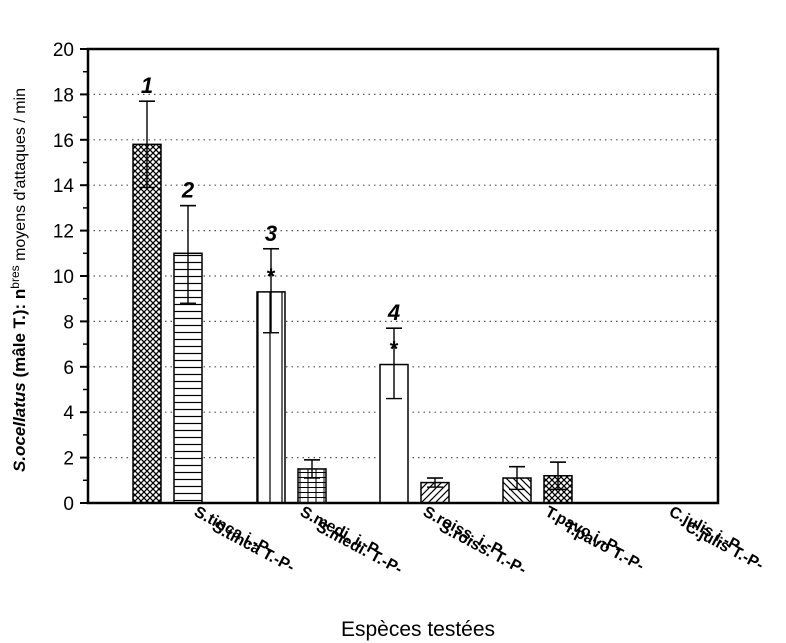 This screenshot has width=786, height=643. What do you see at coordinates (233, 532) in the screenshot?
I see `x-tick-label: S.tinca i.-P-` at bounding box center [233, 532].